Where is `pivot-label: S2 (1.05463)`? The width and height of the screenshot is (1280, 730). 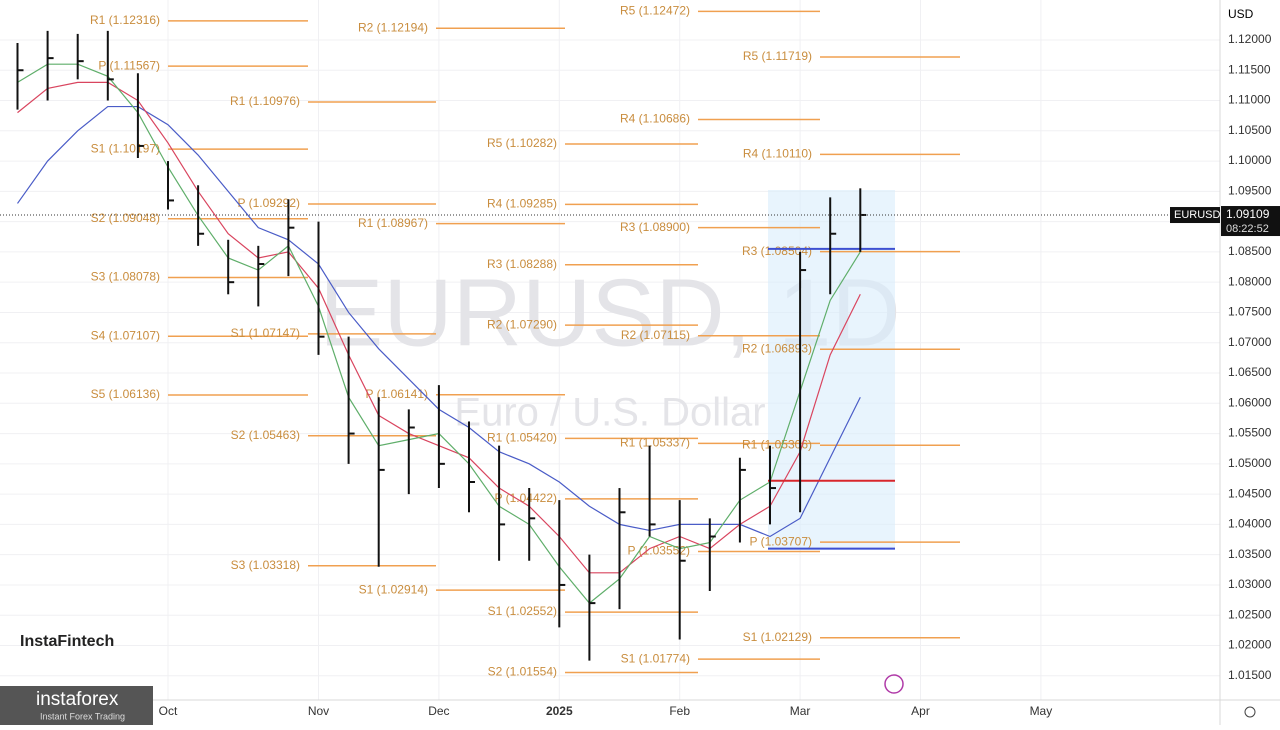 pivot-label: S2 (1.05463) is located at coordinates (265, 435).